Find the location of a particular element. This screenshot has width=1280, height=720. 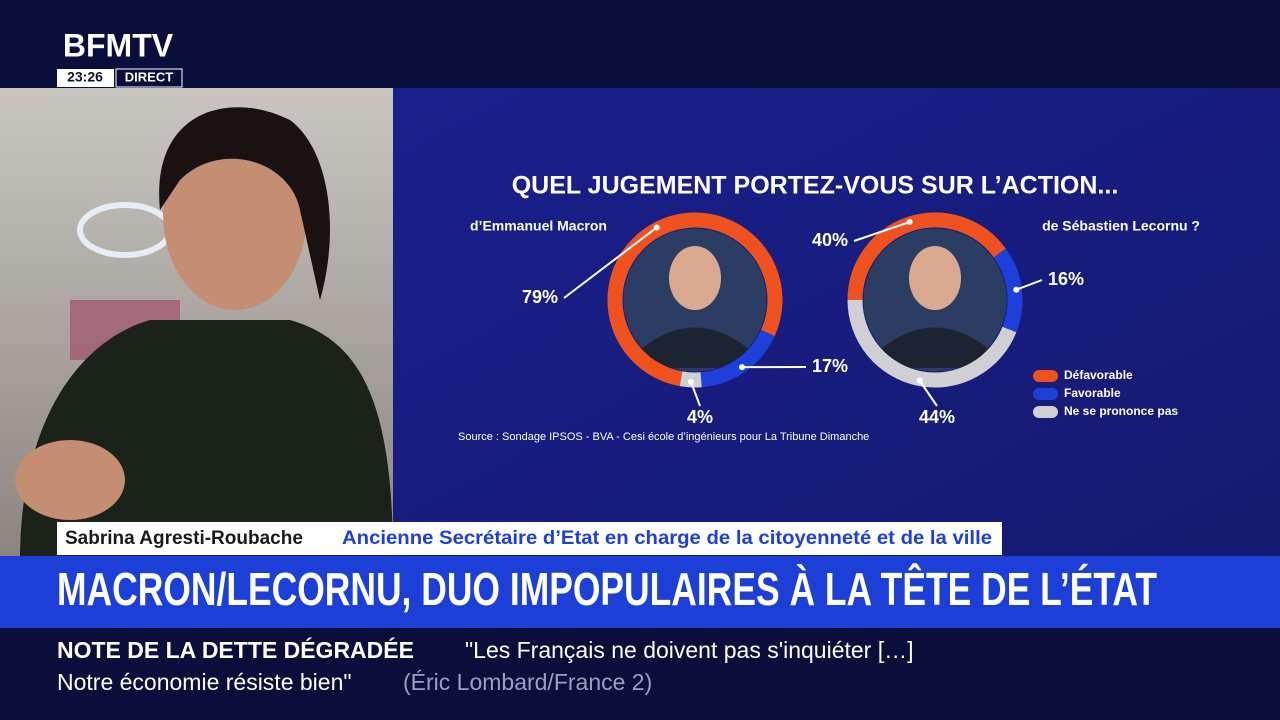

data-label: 40% is located at coordinates (830, 240).